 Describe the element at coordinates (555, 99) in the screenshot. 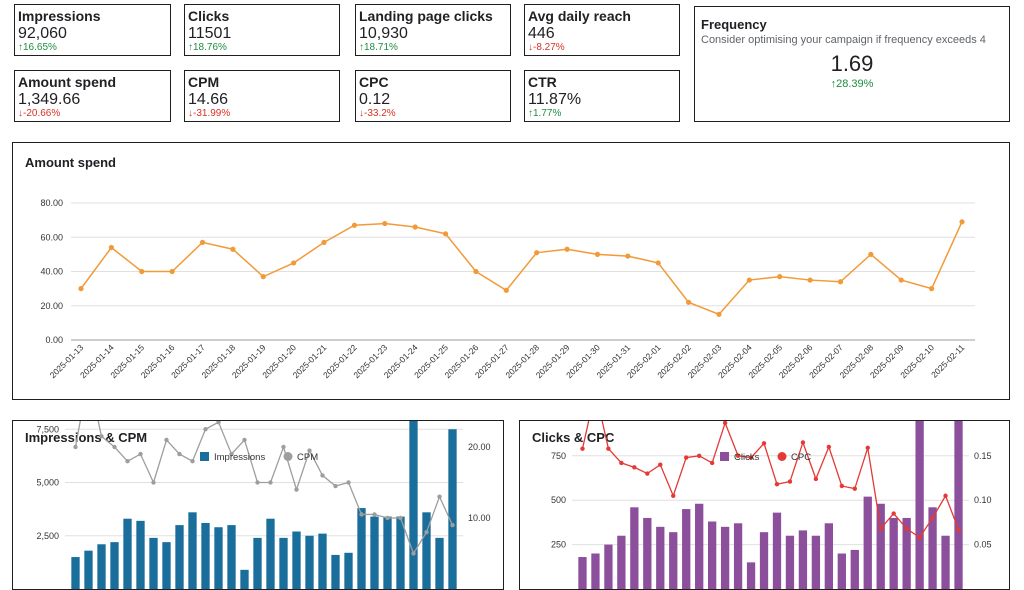

I see `kpi-value: 11.87%` at that location.